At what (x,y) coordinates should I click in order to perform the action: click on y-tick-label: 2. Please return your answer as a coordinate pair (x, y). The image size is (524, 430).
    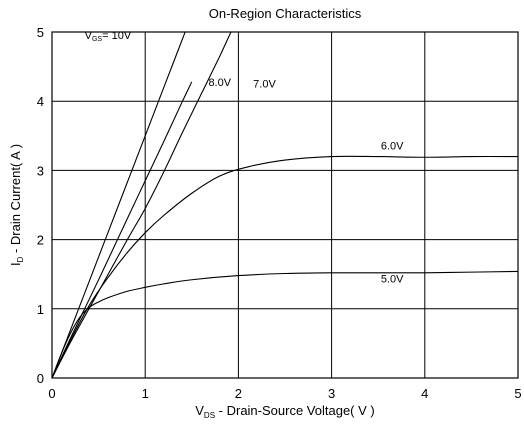
    Looking at the image, I should click on (40, 240).